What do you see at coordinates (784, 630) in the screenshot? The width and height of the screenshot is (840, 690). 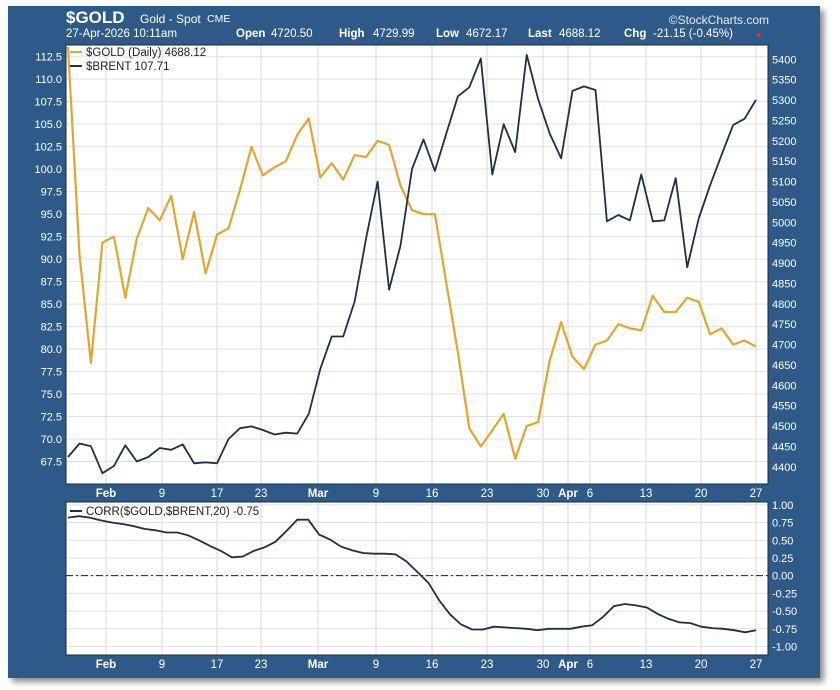 I see `corr-axis-tick-label: -0.75` at bounding box center [784, 630].